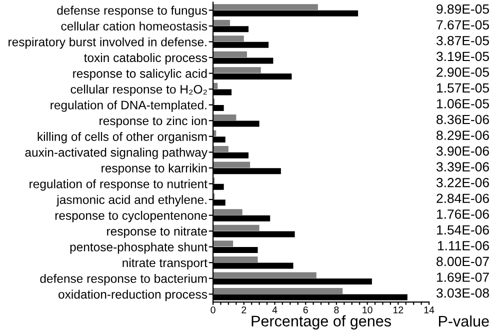 This screenshot has width=492, height=333. I want to click on x-axis-title: Percentage of genes, so click(321, 322).